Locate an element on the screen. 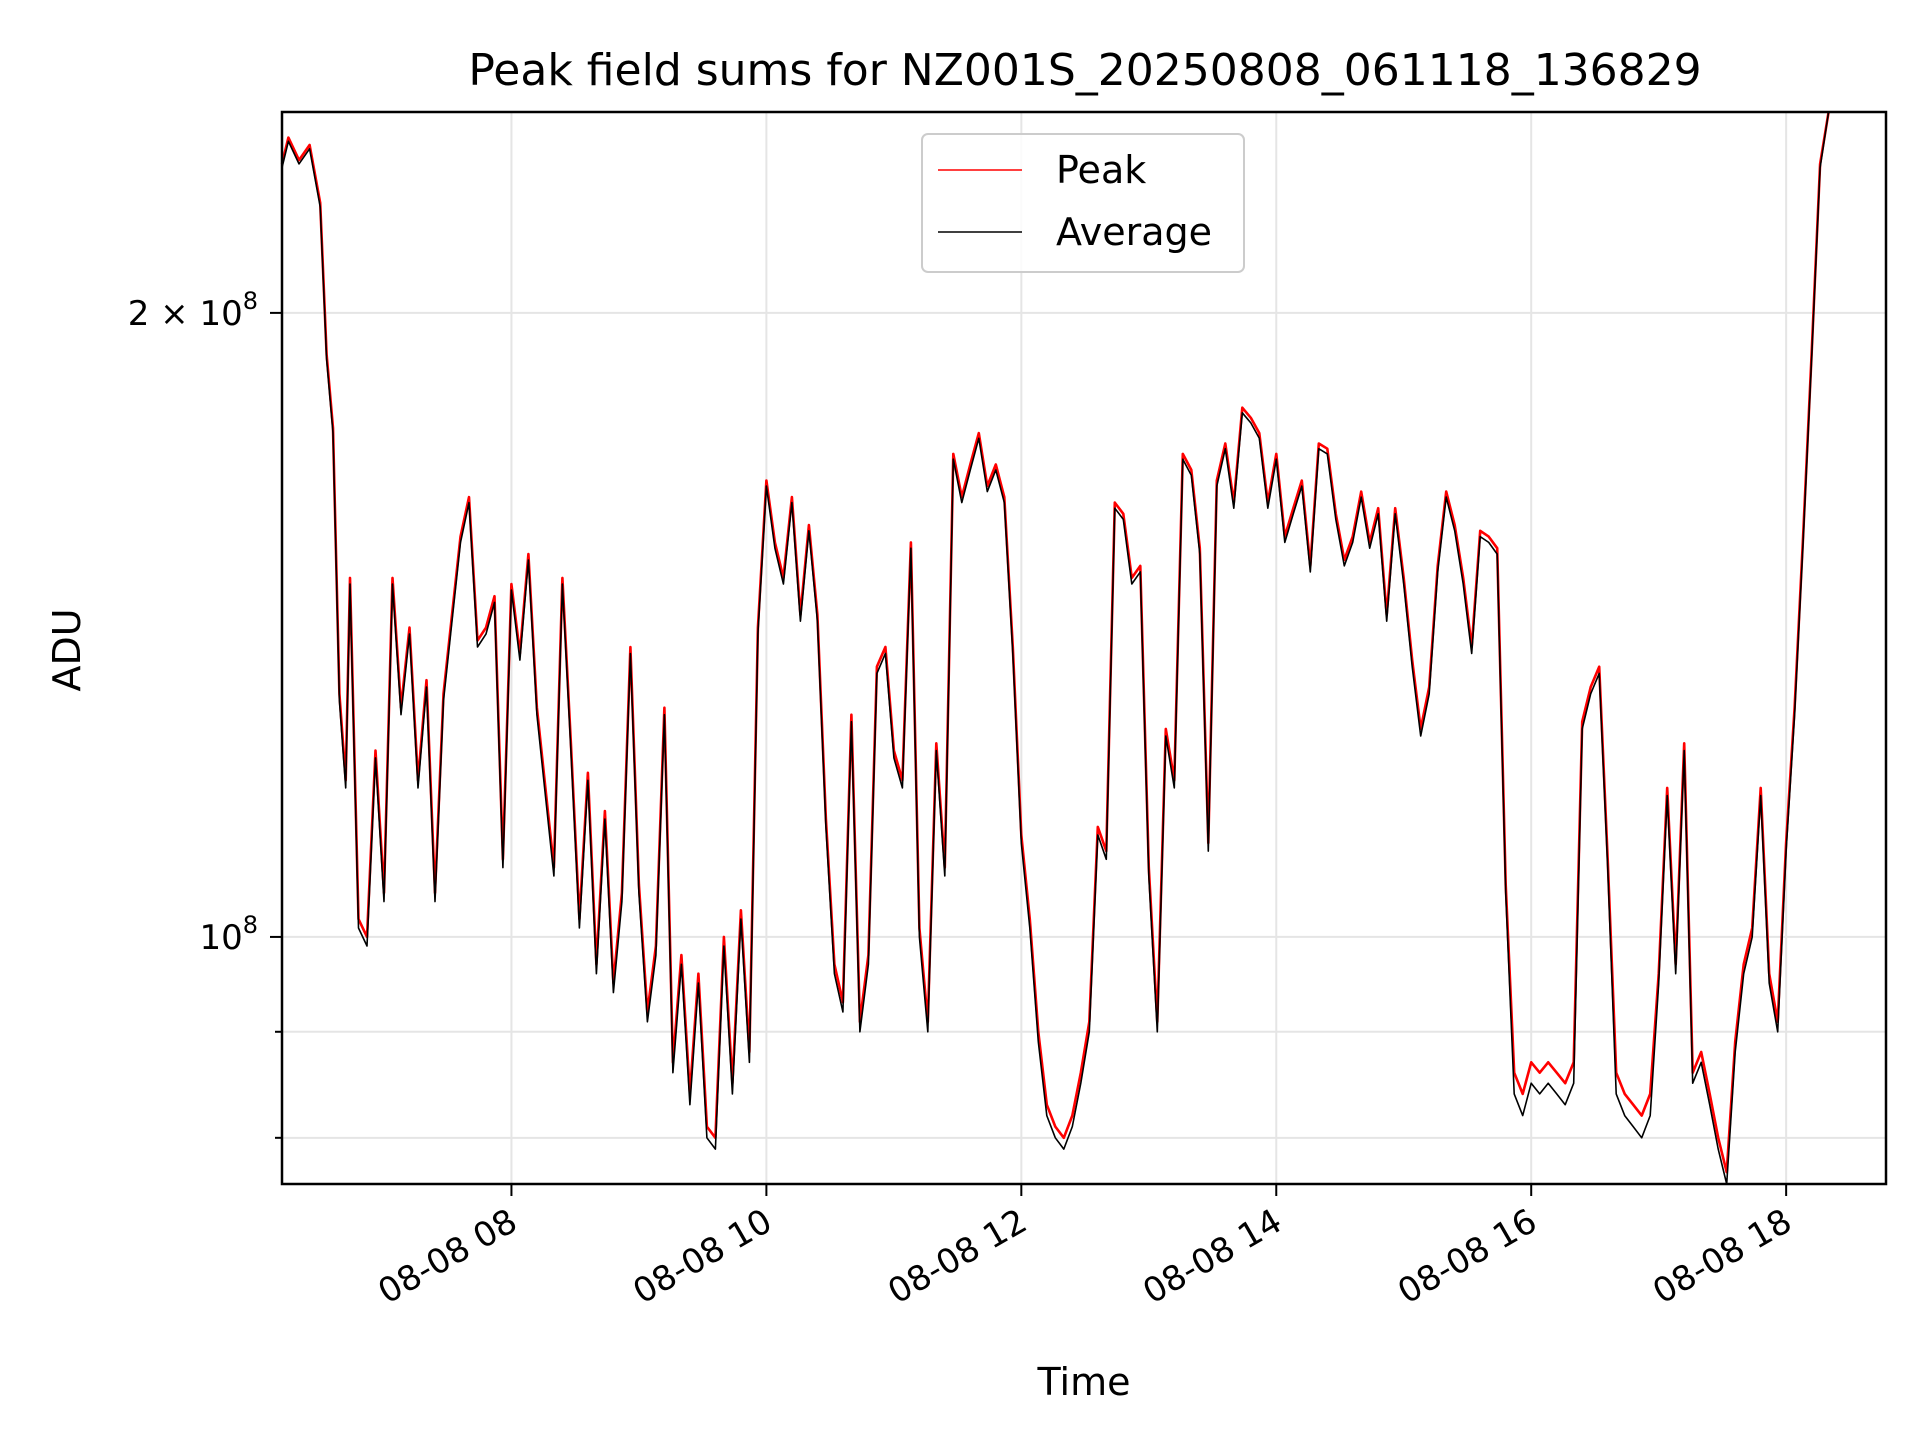 Image resolution: width=1920 pixels, height=1440 pixels. legend-box is located at coordinates (1083, 203).